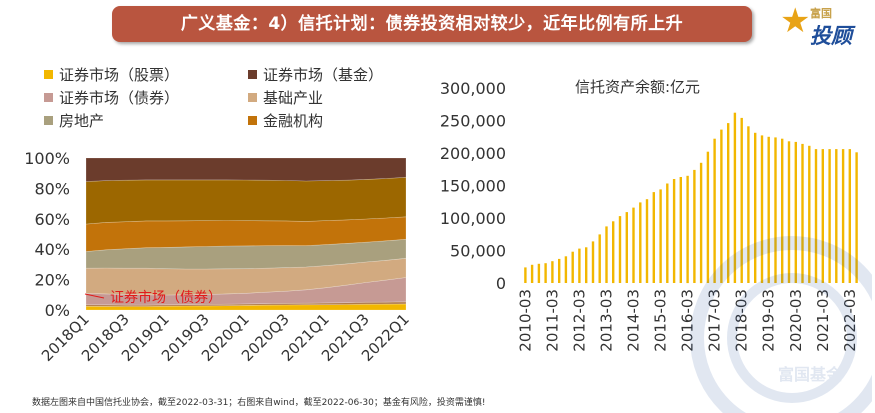  What do you see at coordinates (634, 320) in the screenshot?
I see `x-tick-label: 2014-03` at bounding box center [634, 320].